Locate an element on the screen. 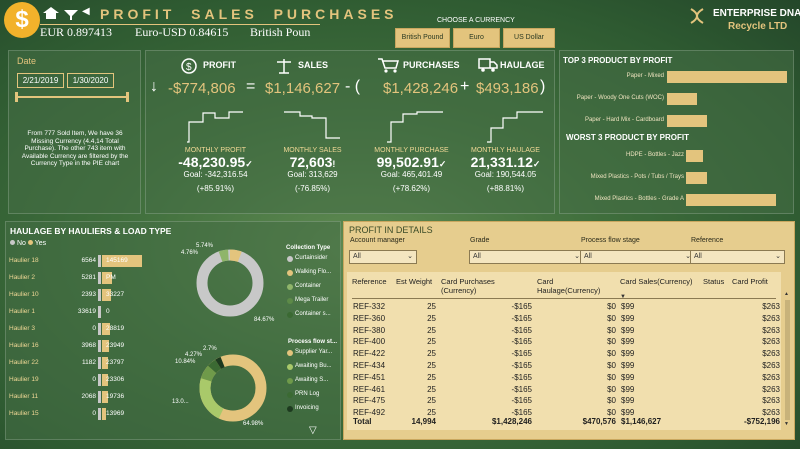 The image size is (800, 449). profit-total: -$774,806 is located at coordinates (202, 88).